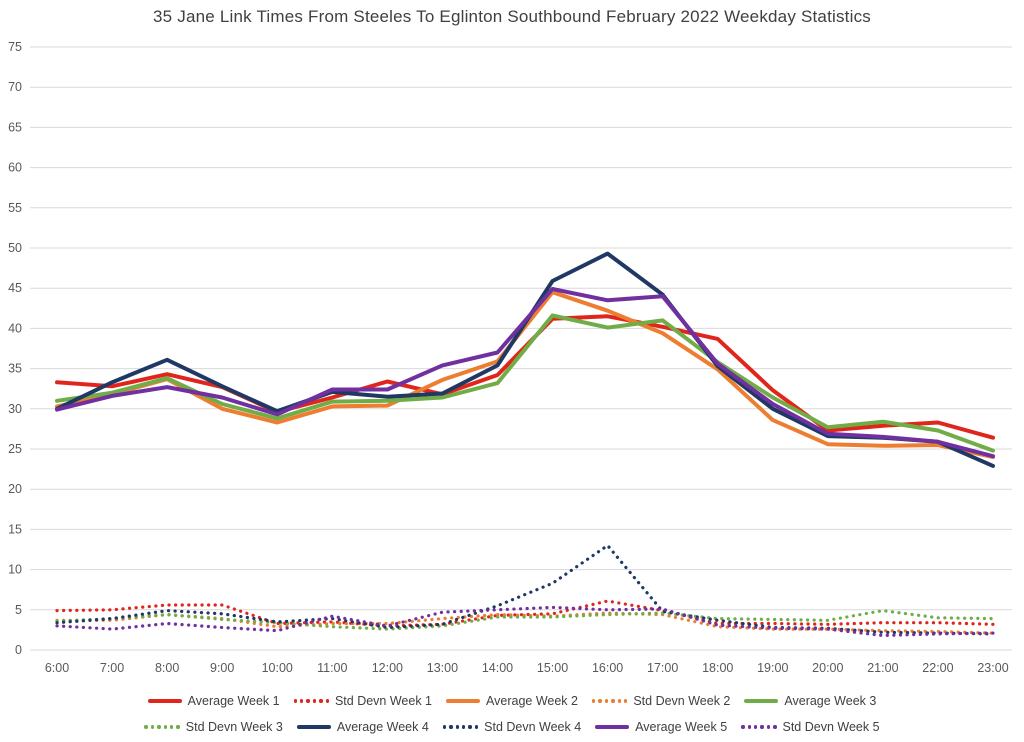 The image size is (1024, 742). Describe the element at coordinates (15, 369) in the screenshot. I see `y-axis-tick-label: 35` at that location.